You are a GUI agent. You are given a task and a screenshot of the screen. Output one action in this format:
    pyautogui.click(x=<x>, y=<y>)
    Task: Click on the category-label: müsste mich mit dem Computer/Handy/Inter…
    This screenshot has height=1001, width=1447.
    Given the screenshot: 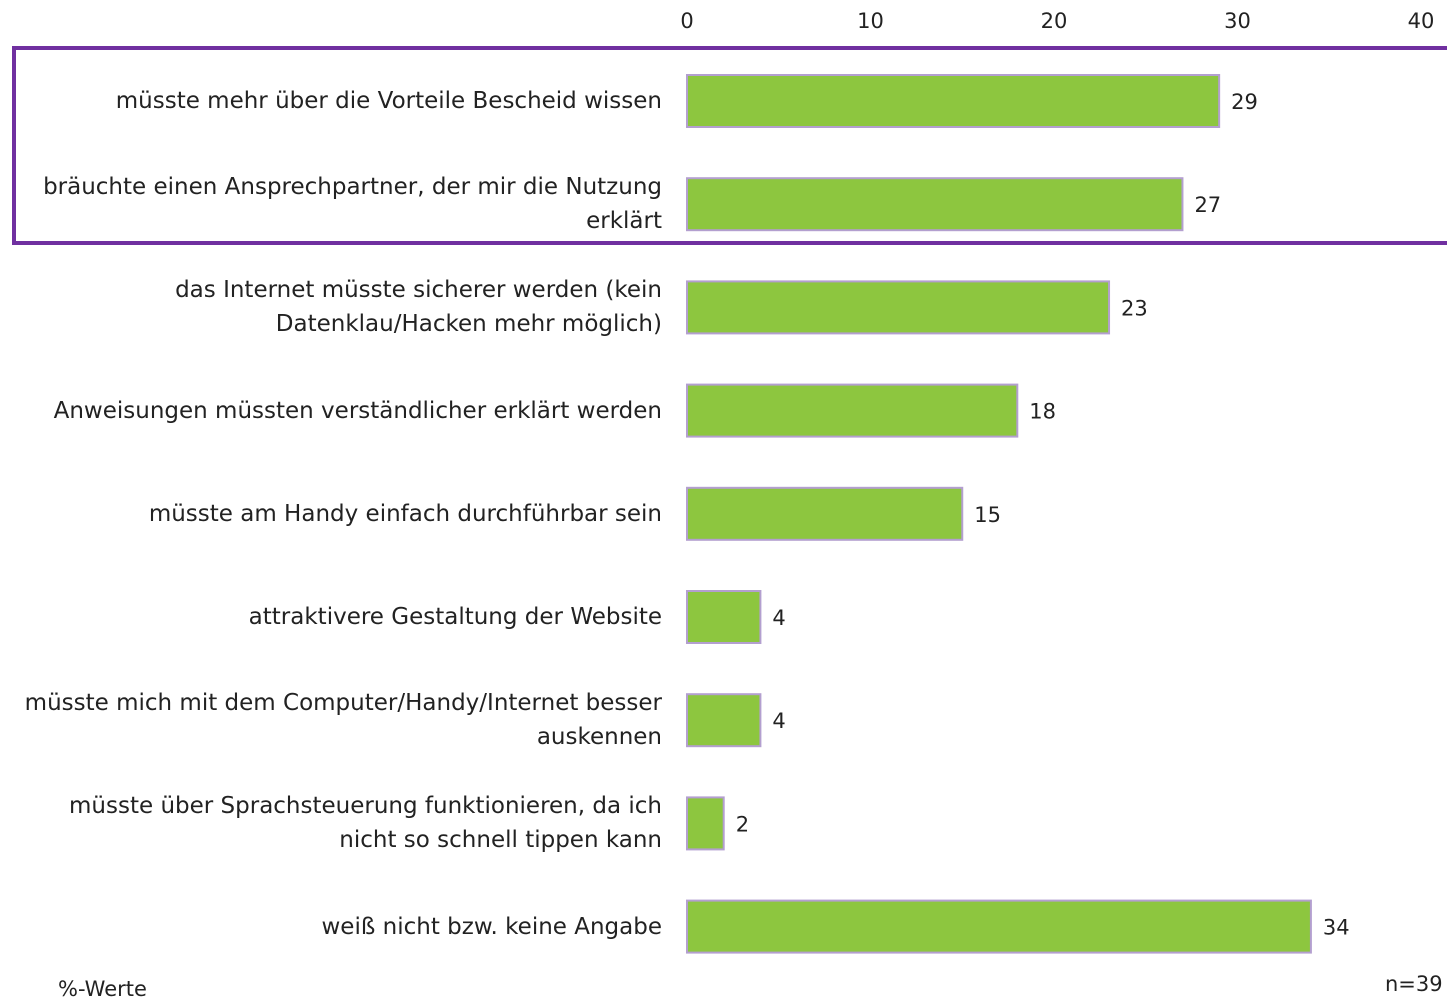 What is the action you would take?
    pyautogui.click(x=343, y=720)
    